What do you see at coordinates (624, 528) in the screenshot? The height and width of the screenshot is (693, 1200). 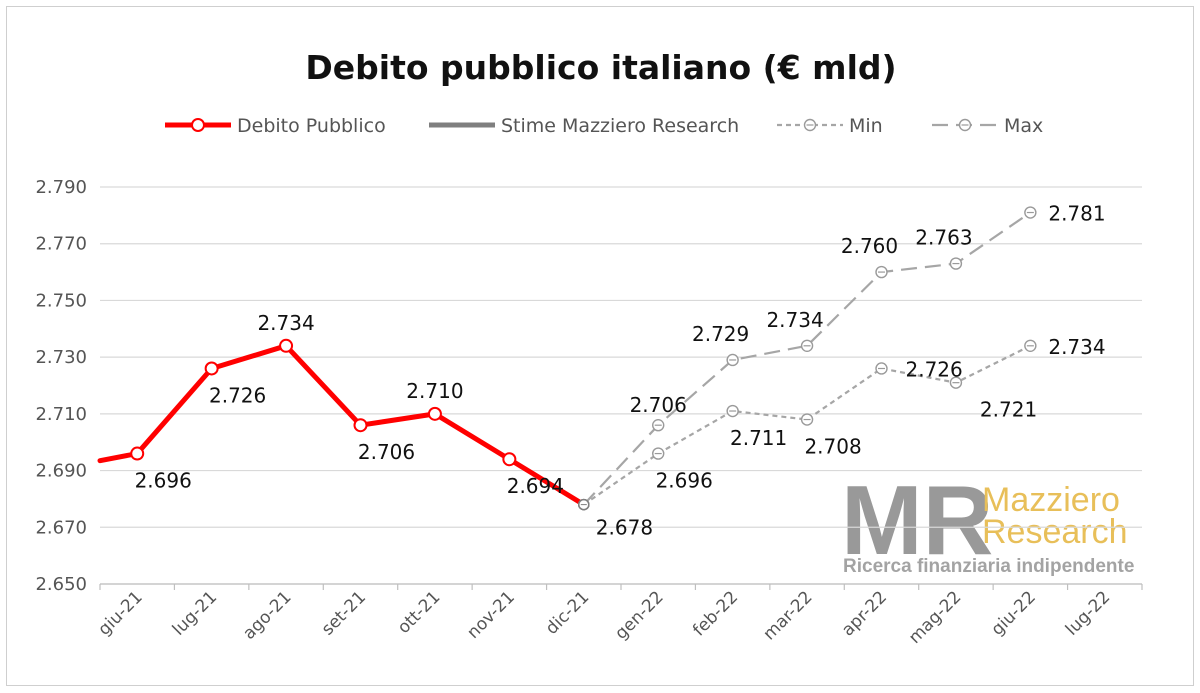 I see `data-label: 2.678` at bounding box center [624, 528].